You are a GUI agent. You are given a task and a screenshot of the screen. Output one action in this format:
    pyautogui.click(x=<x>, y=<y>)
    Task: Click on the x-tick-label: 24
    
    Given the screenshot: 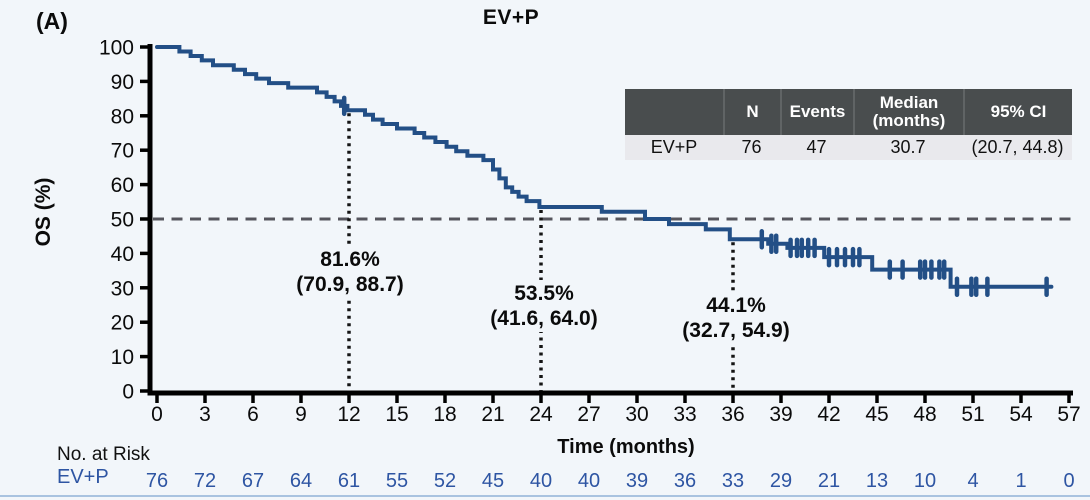 What is the action you would take?
    pyautogui.click(x=541, y=414)
    